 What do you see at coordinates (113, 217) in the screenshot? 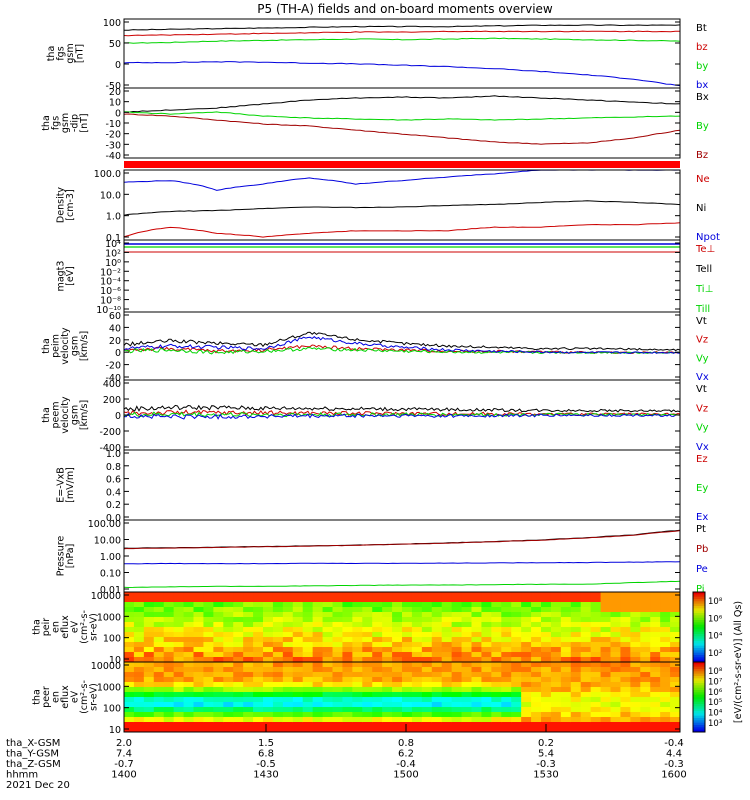
I see `y-tick-label: 1.0` at bounding box center [113, 217].